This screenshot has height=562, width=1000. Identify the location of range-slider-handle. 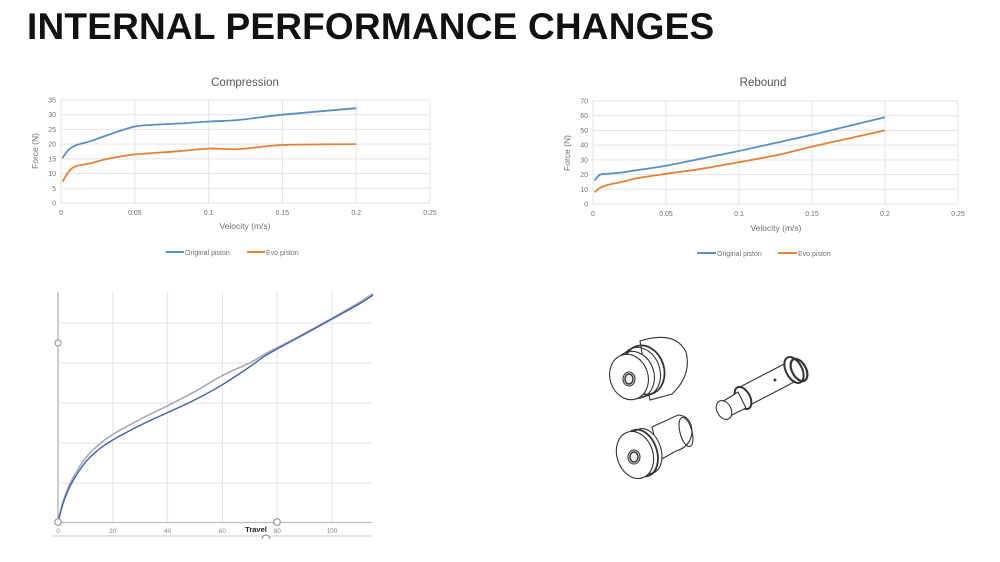
(266, 537).